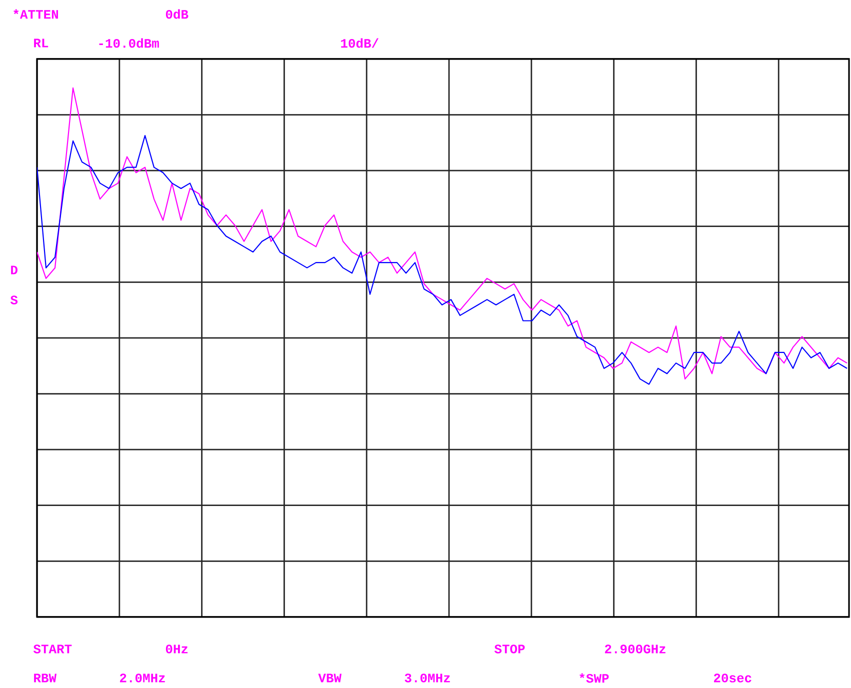  I want to click on text: *SWP, so click(594, 678).